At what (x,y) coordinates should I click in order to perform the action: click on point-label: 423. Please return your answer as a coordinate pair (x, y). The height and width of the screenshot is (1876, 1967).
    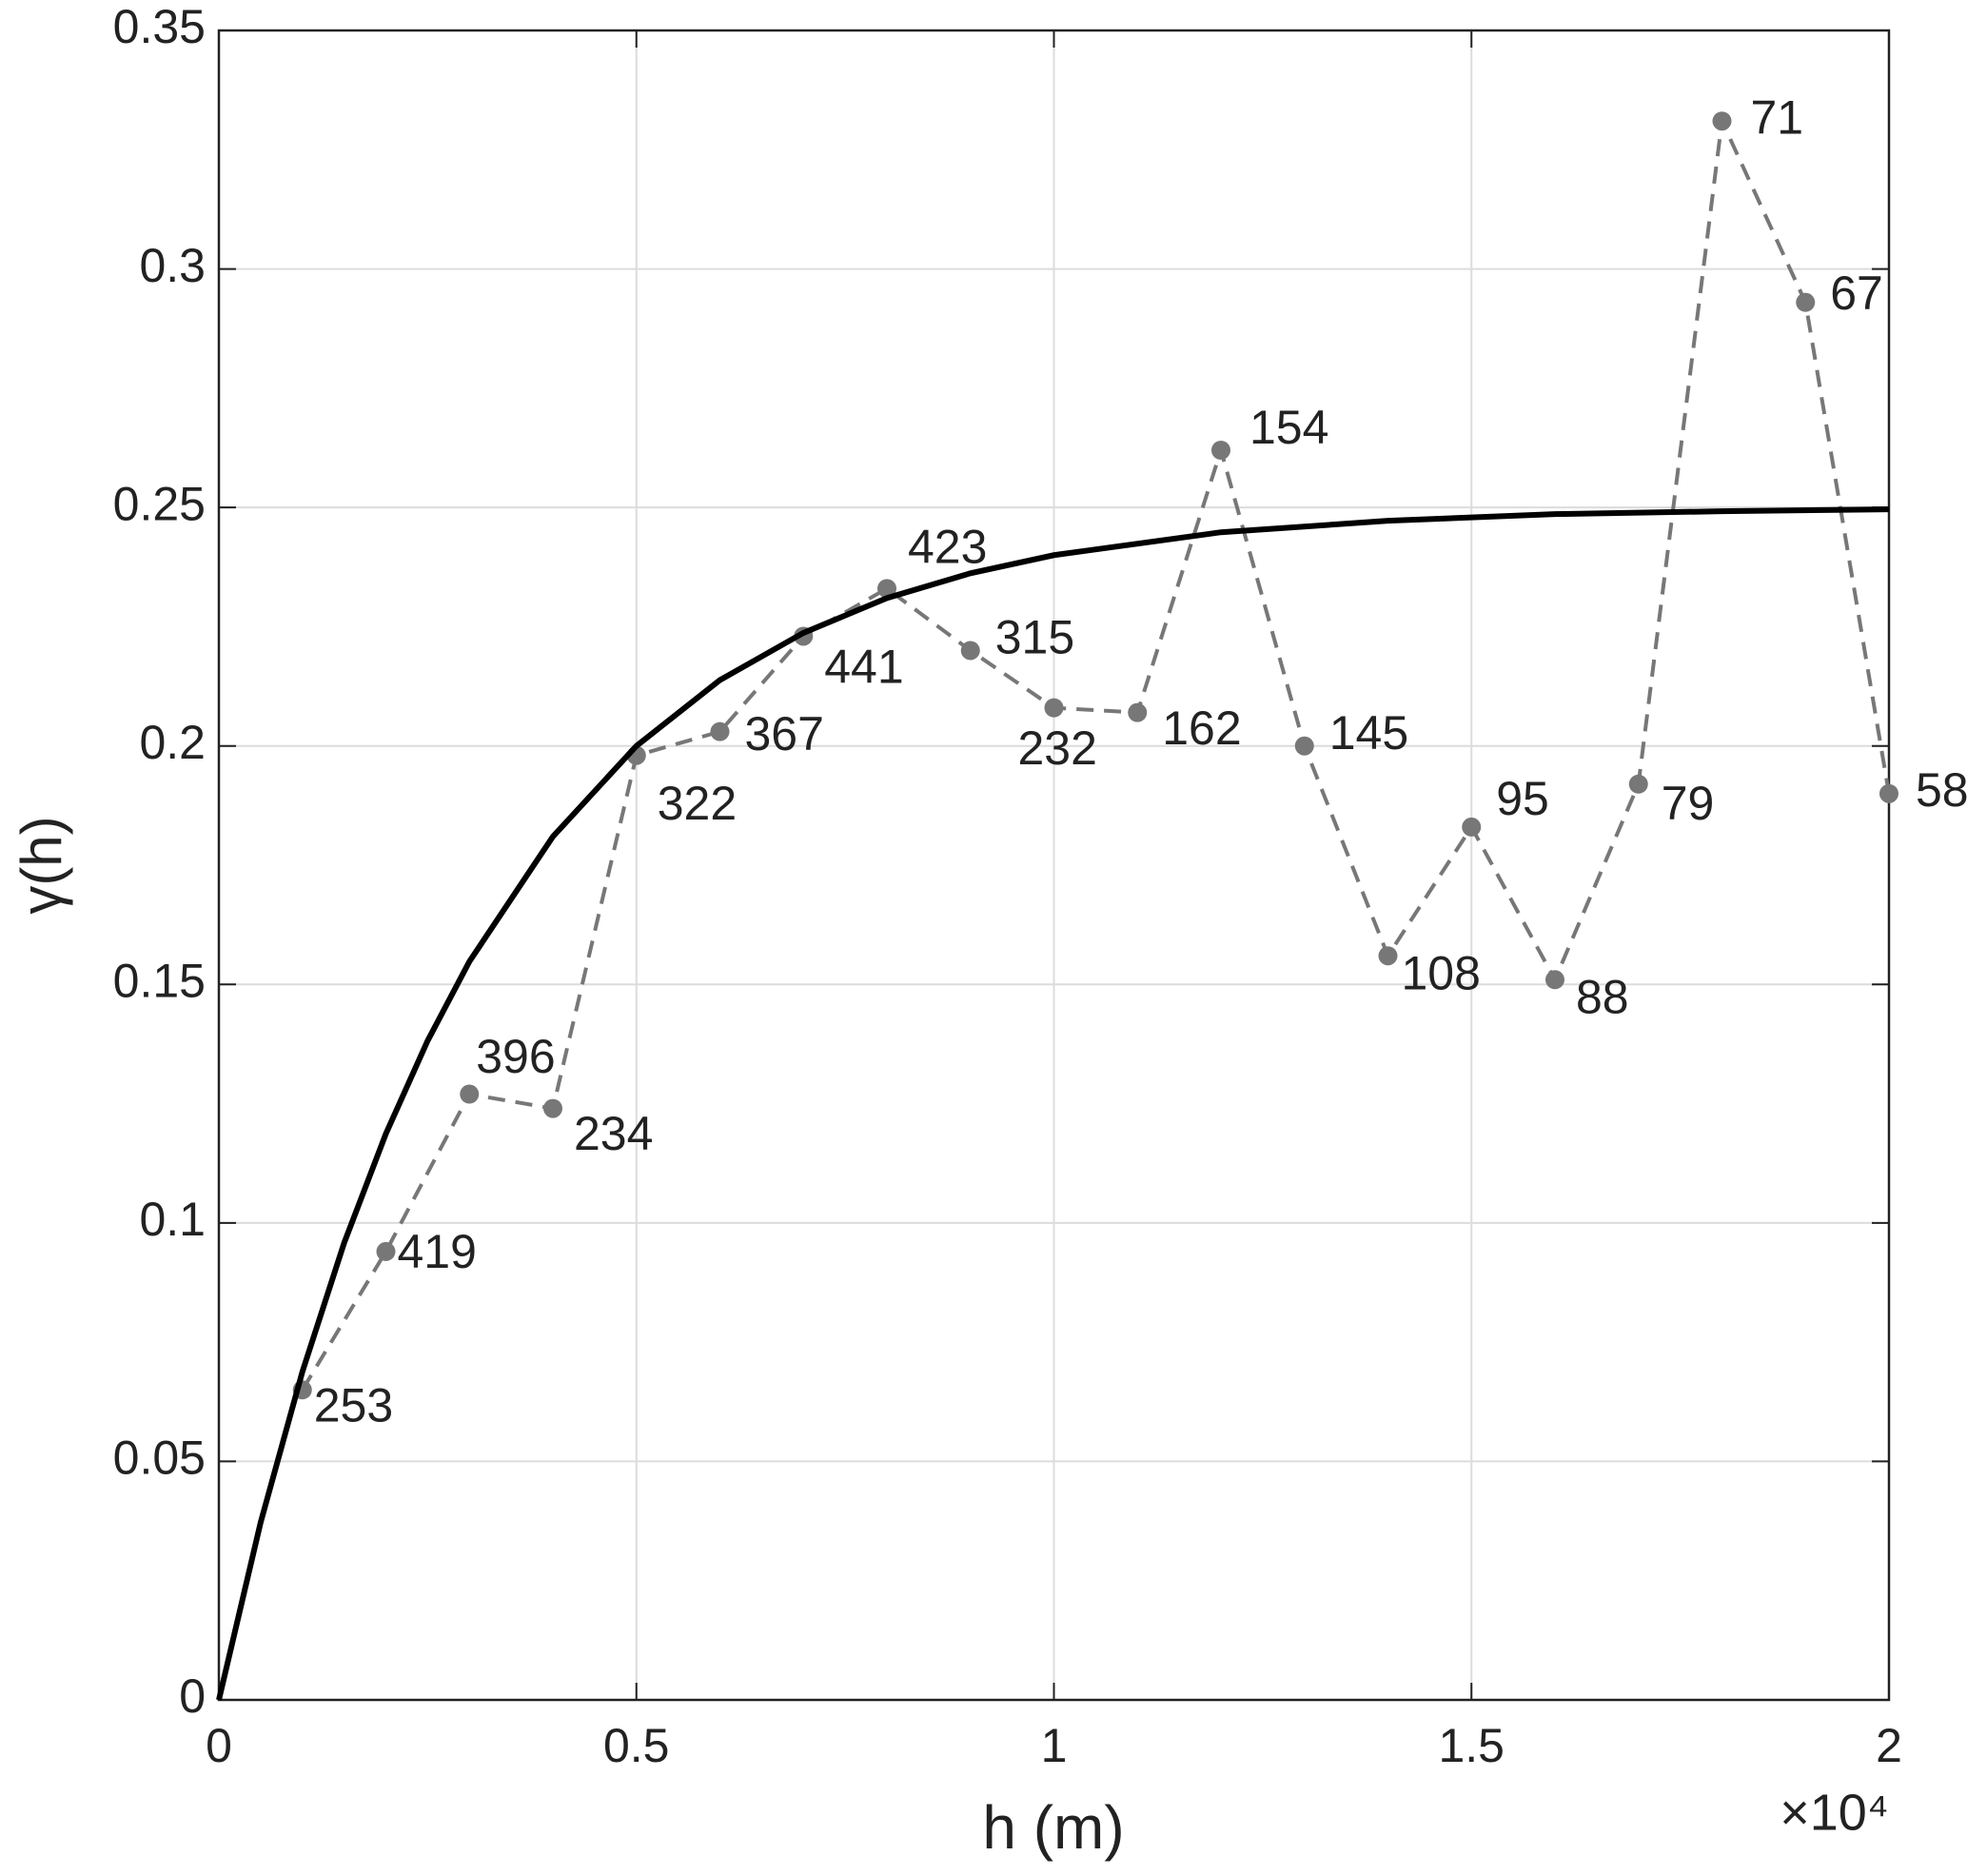
    Looking at the image, I should click on (947, 547).